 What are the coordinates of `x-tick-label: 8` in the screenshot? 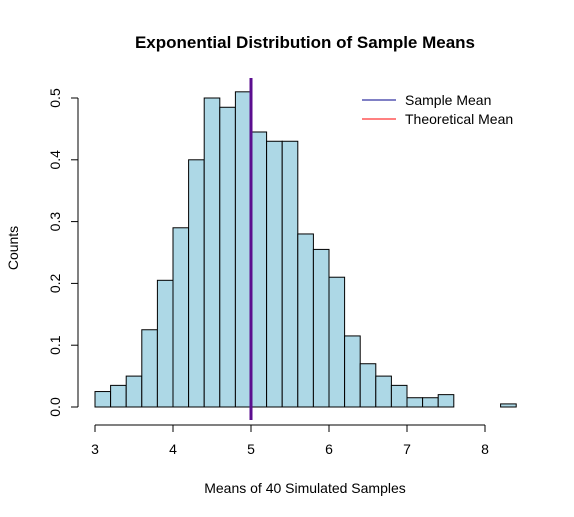 It's located at (485, 449).